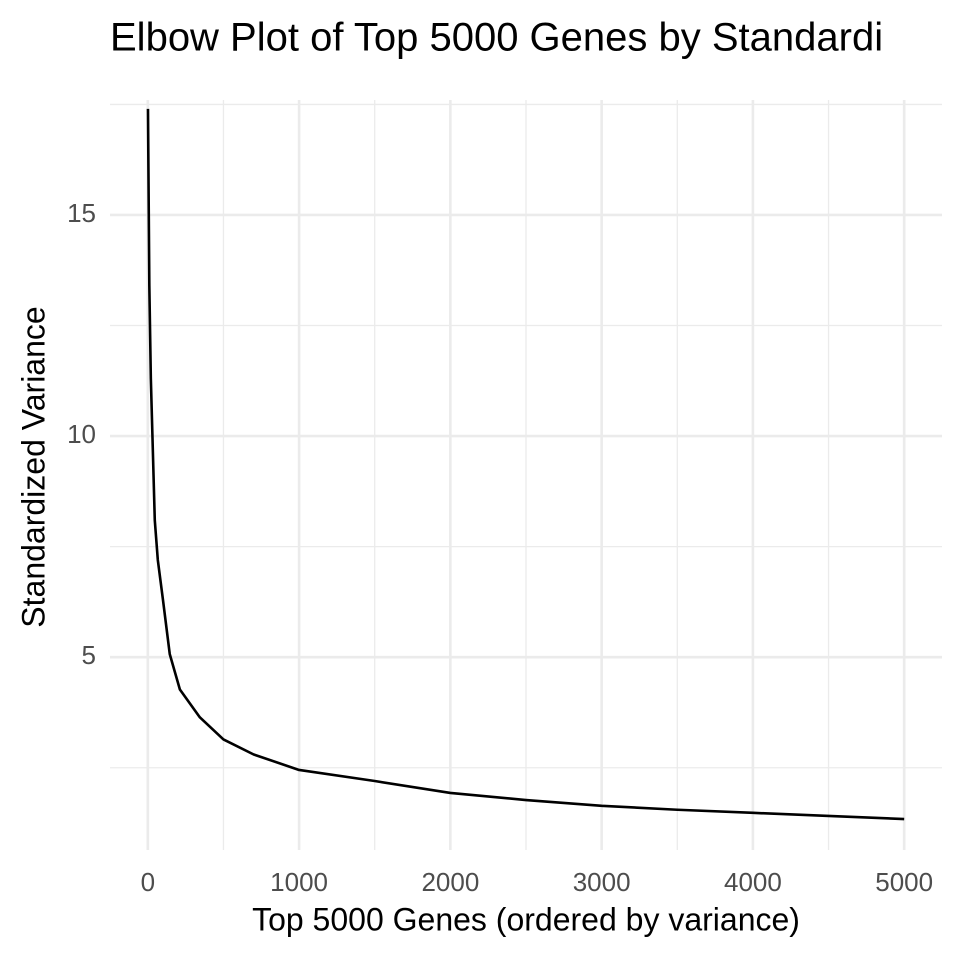  Describe the element at coordinates (299, 882) in the screenshot. I see `x-tick-label: 1000` at that location.